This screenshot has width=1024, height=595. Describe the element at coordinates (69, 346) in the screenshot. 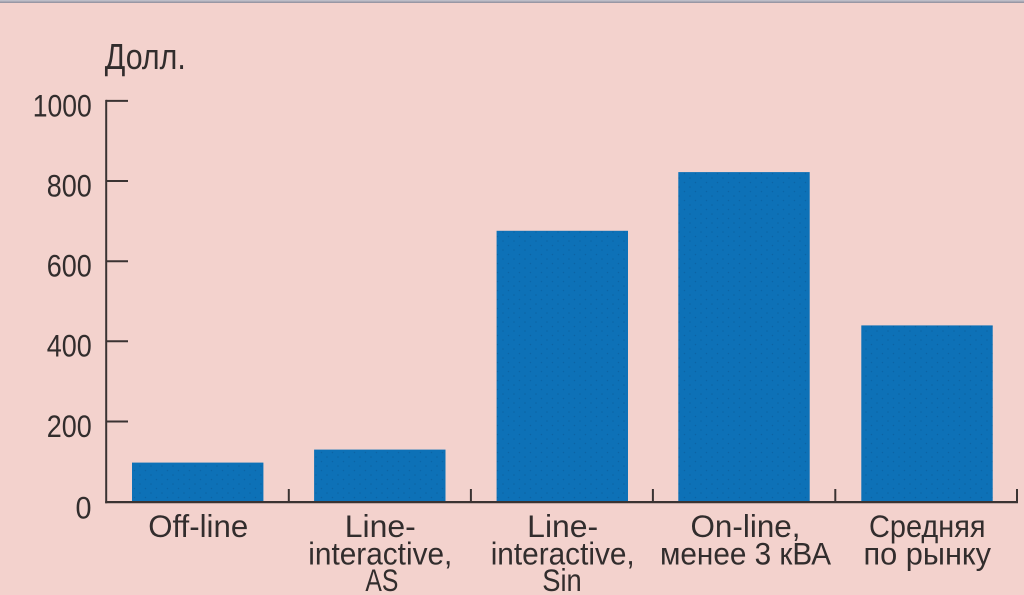

I see `svg-text: 400` at that location.